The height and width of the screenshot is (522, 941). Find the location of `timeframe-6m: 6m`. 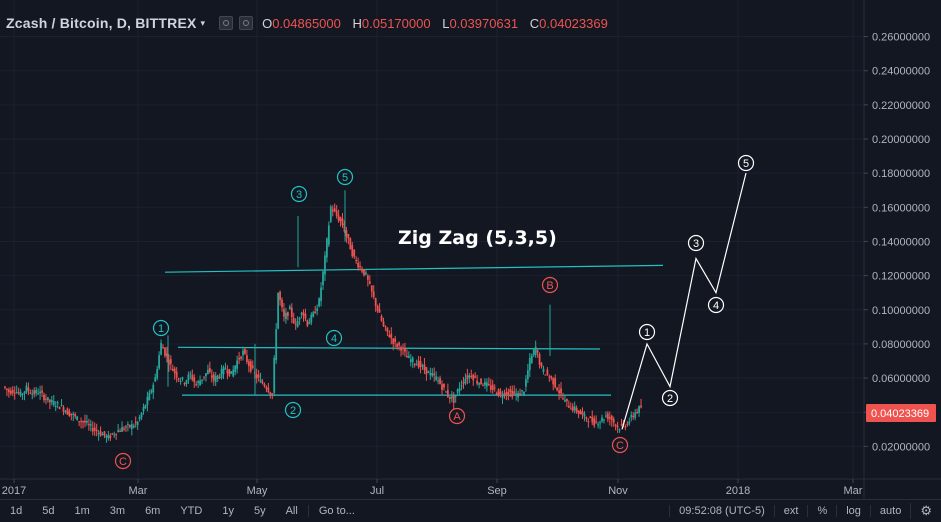

timeframe-6m: 6m is located at coordinates (153, 511).